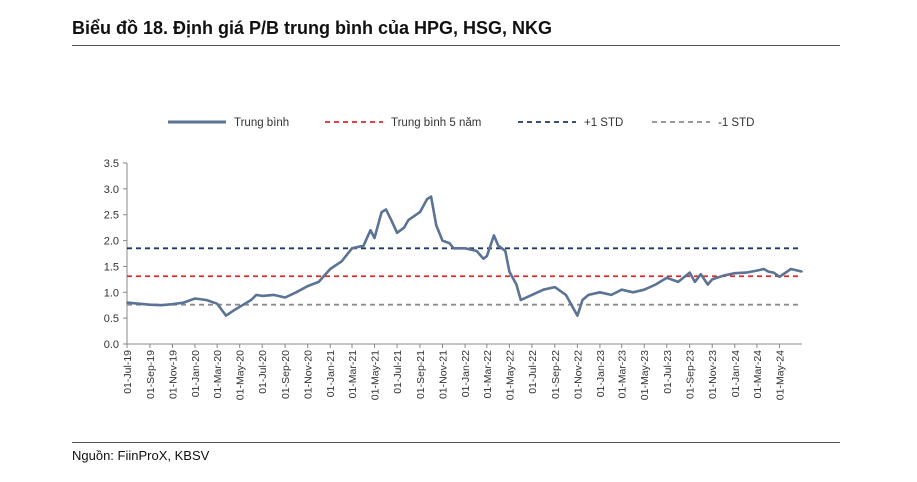 Image resolution: width=917 pixels, height=482 pixels. I want to click on x-tick-label: 01-Mar-22, so click(488, 374).